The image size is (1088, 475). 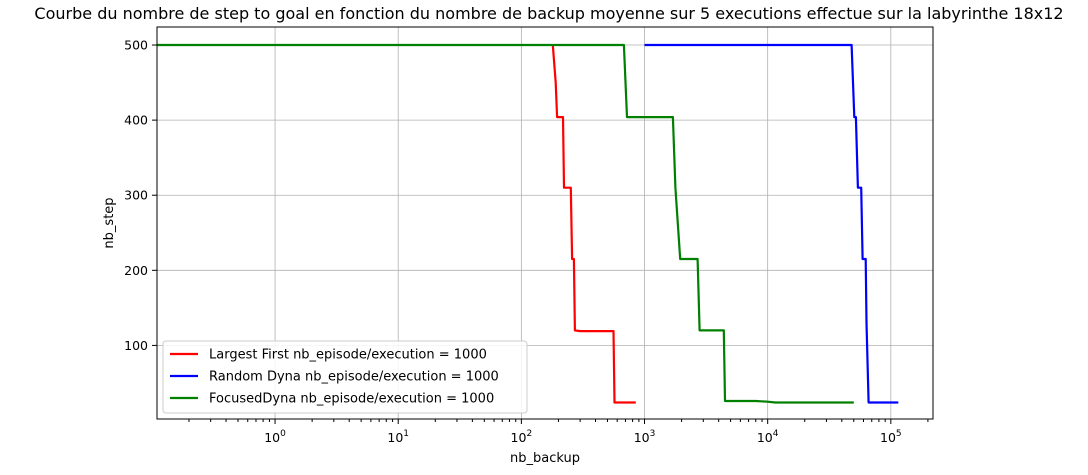 I want to click on legend-label-3: FocusedDyna nb_episode/execution = 1000, so click(x=351, y=399).